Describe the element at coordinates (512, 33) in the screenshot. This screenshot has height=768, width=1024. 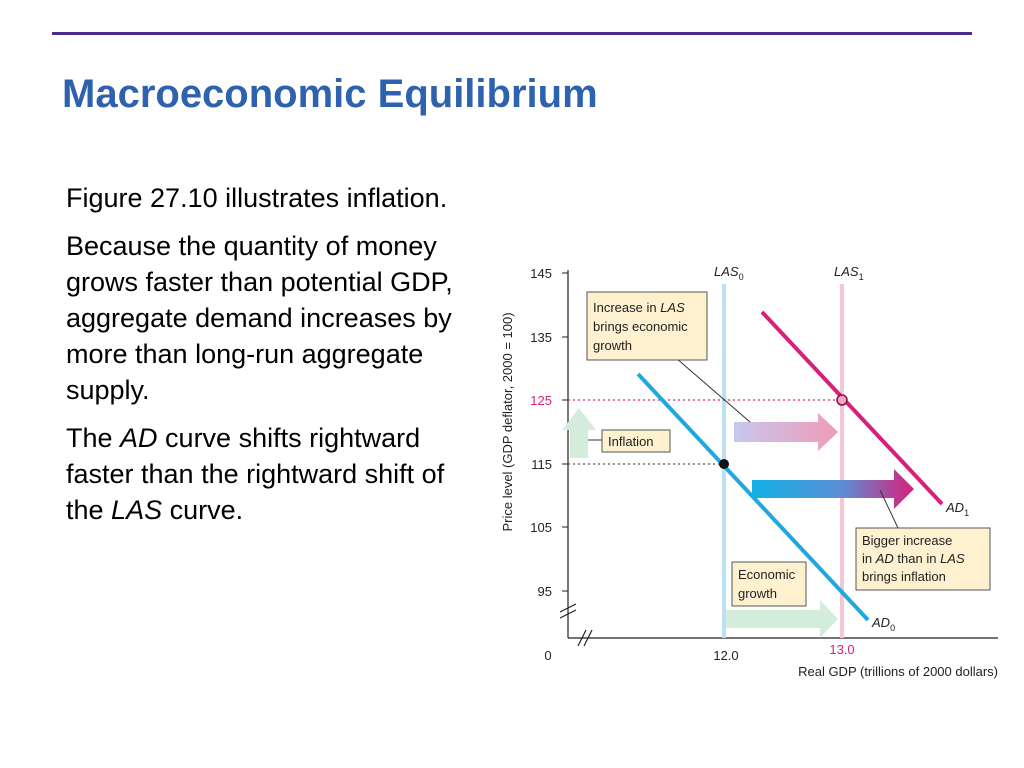
I see `title-rule` at that location.